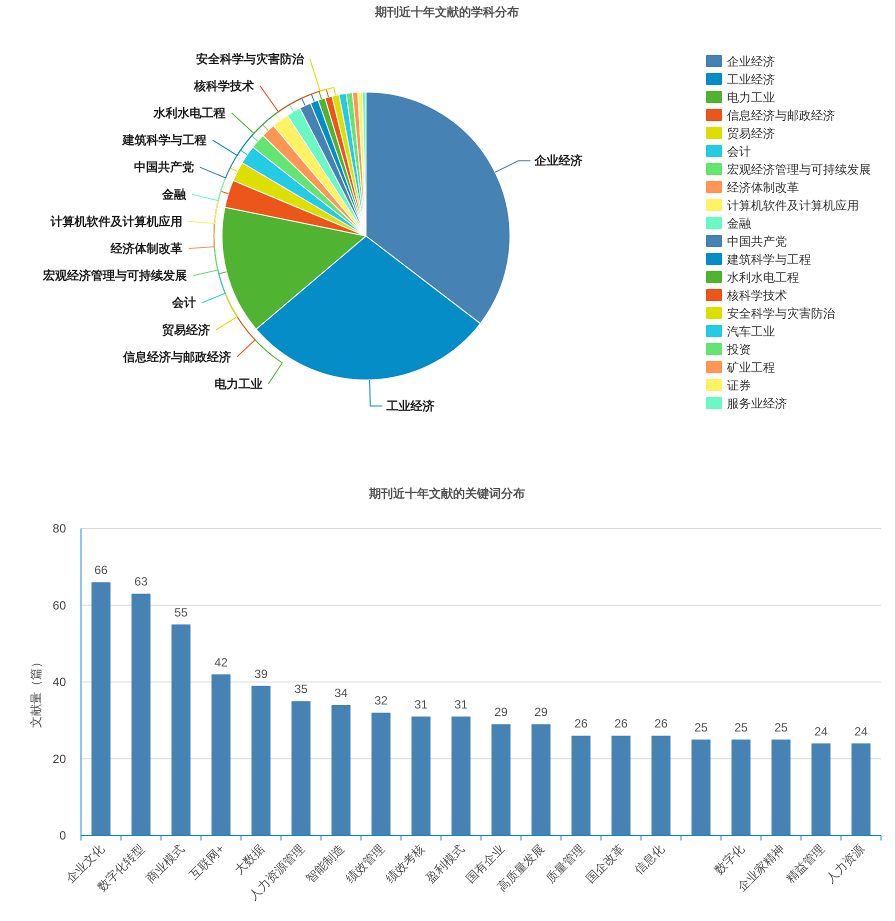 This screenshot has width=895, height=921. Describe the element at coordinates (221, 662) in the screenshot. I see `data-label: 42` at that location.